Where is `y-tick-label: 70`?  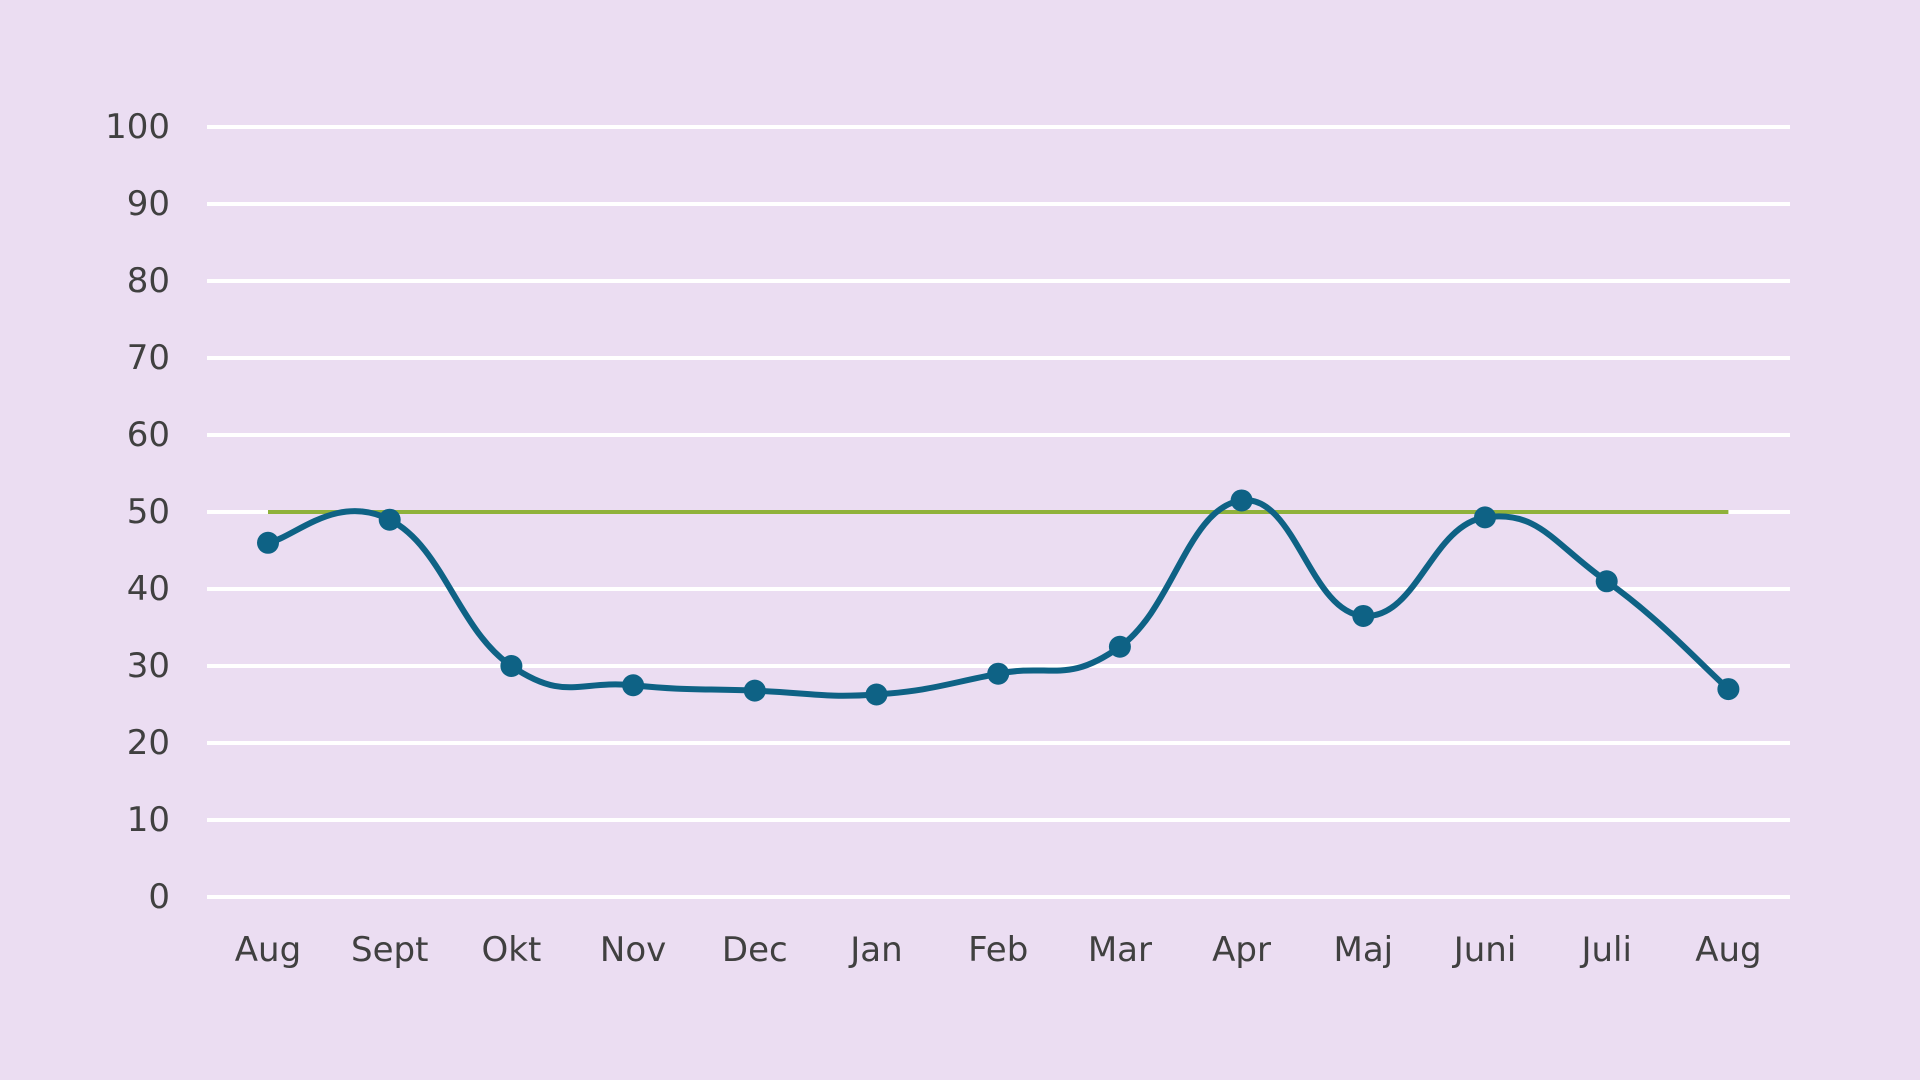 y-tick-label: 70 is located at coordinates (148, 358).